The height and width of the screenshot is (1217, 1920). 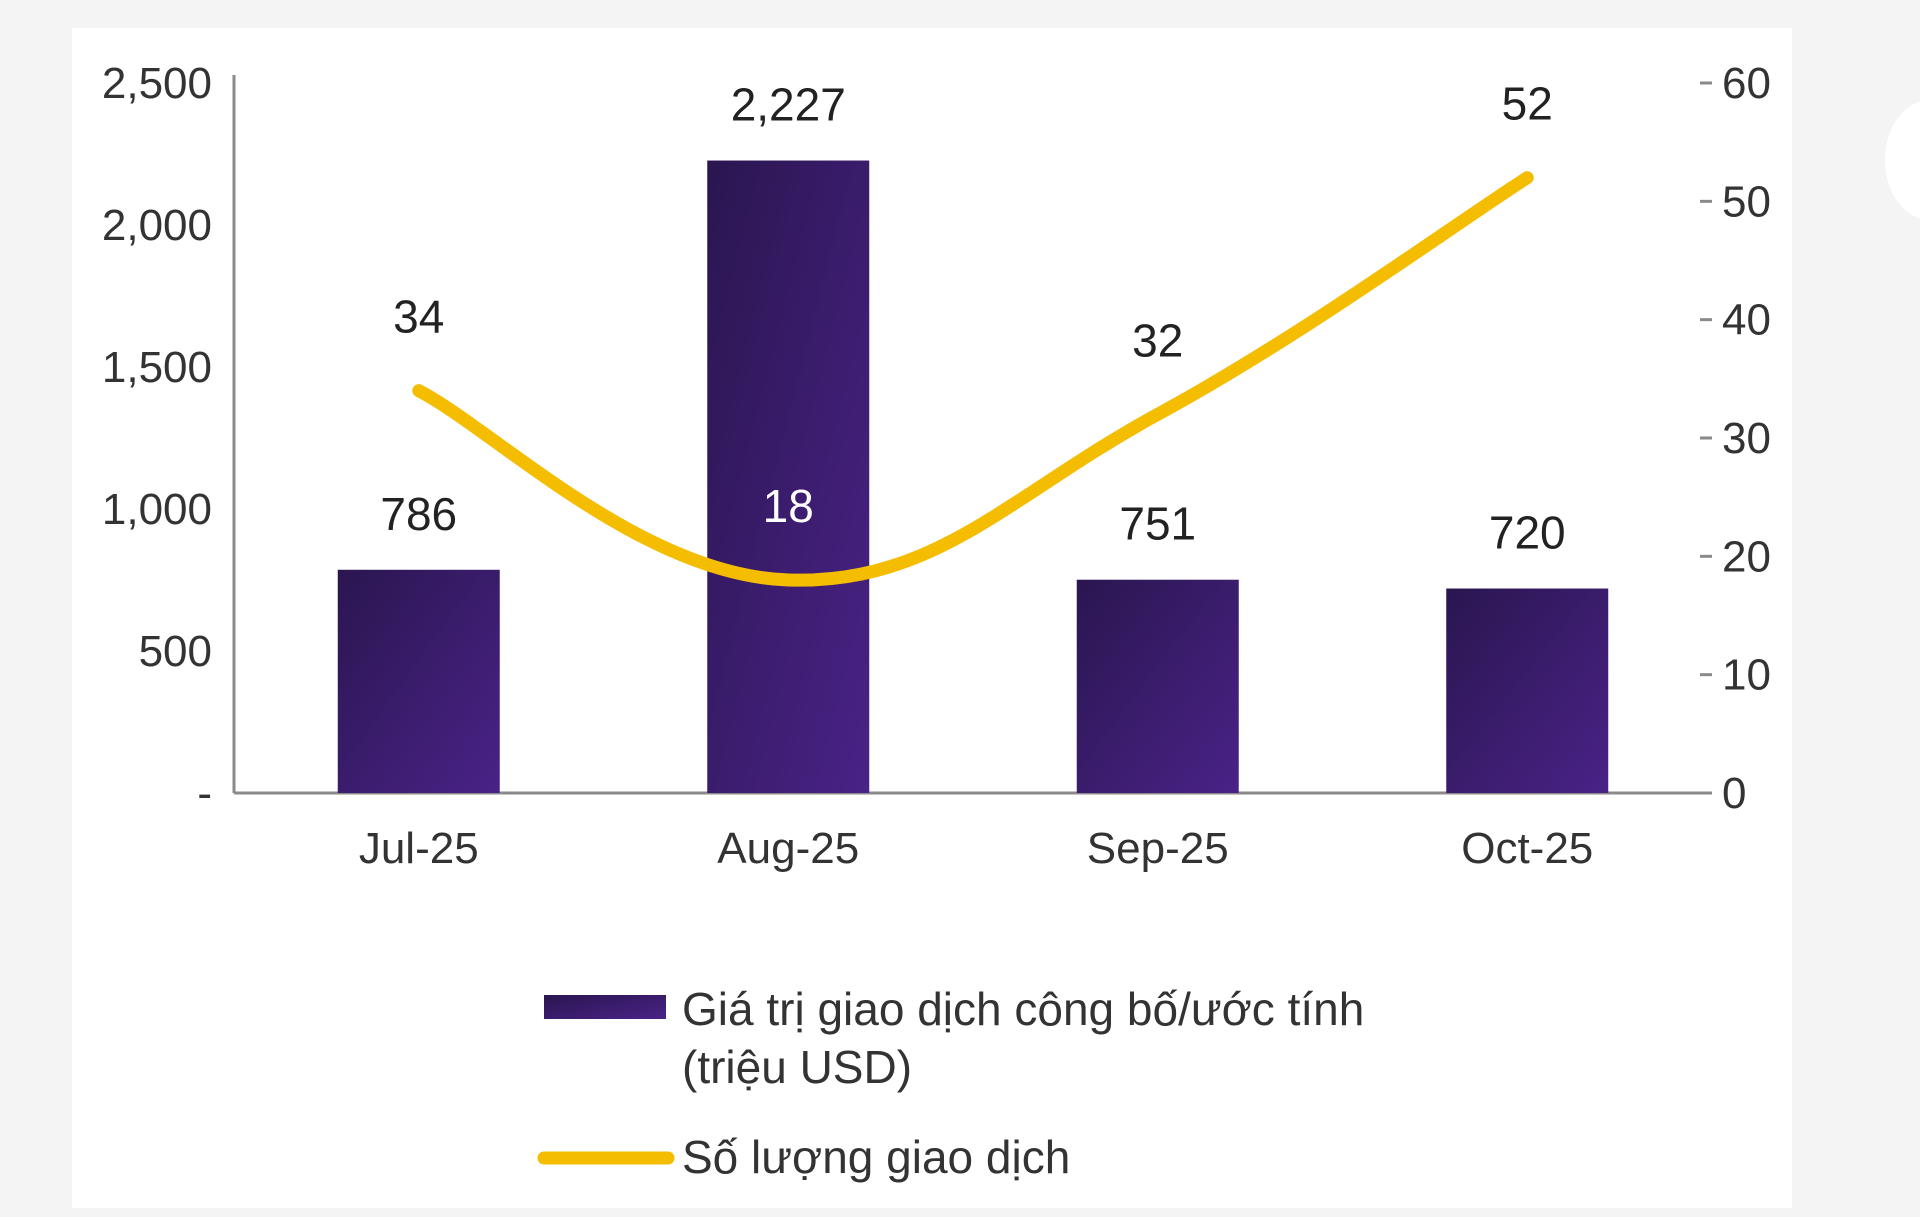 I want to click on left-tick-label: -, so click(x=204, y=793).